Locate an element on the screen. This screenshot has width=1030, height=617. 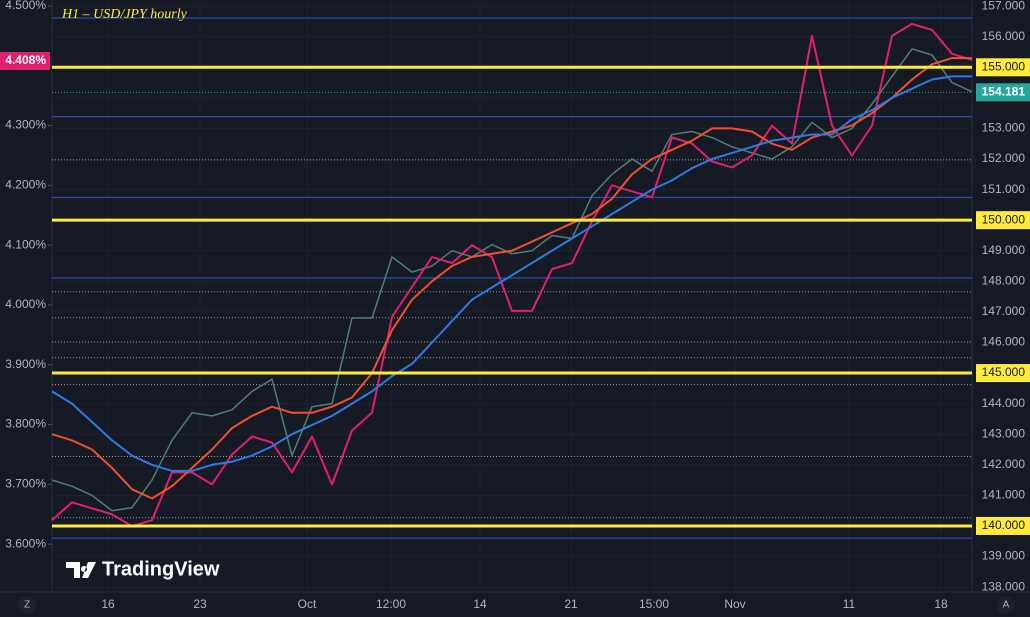
watermark-logo is located at coordinates (81, 570).